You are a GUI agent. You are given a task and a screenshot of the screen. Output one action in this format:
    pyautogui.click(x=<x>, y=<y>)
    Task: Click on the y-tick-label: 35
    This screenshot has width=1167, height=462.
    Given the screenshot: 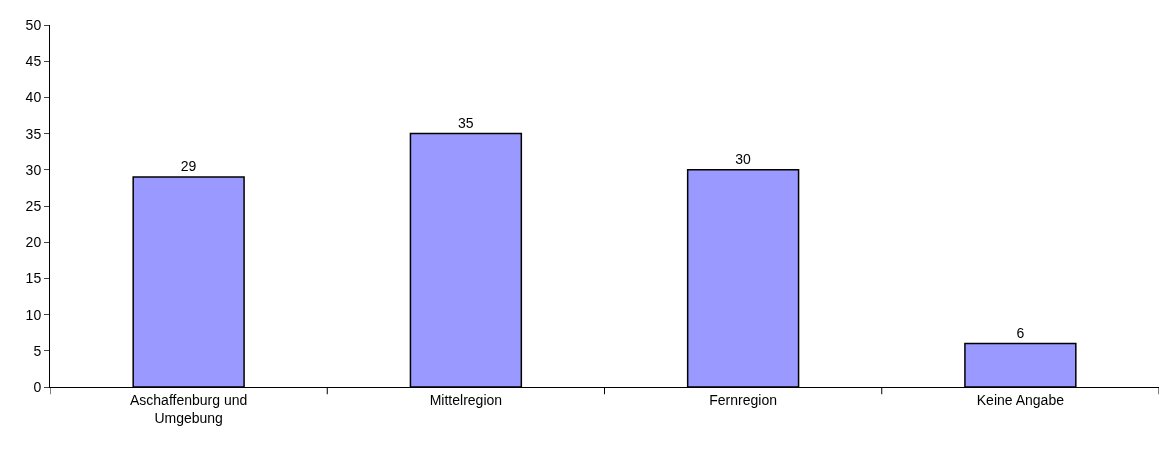 What is the action you would take?
    pyautogui.click(x=33, y=133)
    